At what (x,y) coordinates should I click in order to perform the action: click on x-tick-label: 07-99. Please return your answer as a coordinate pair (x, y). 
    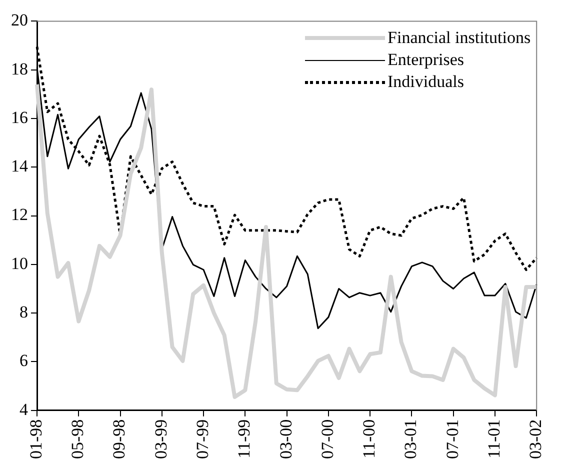
    Looking at the image, I should click on (202, 439).